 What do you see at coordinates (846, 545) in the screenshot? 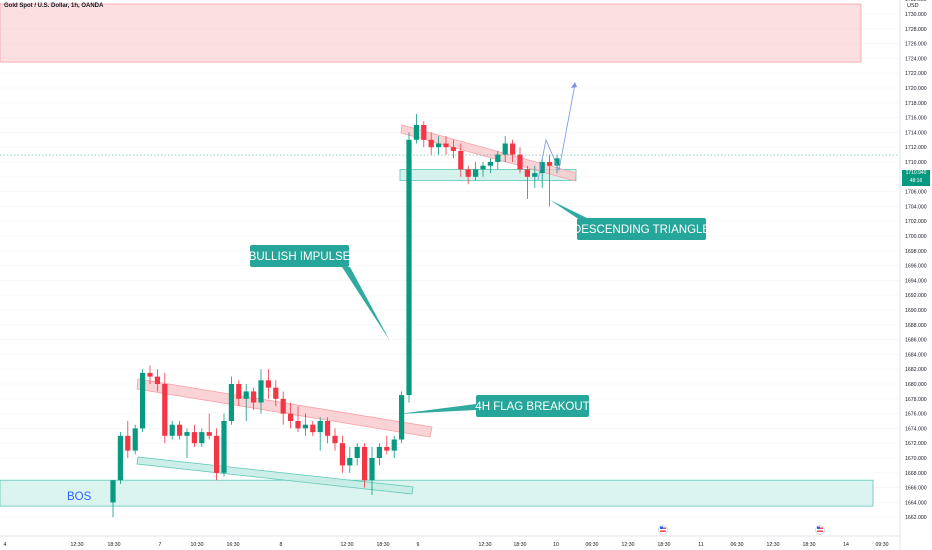
I see `time-tick-label: 14` at bounding box center [846, 545].